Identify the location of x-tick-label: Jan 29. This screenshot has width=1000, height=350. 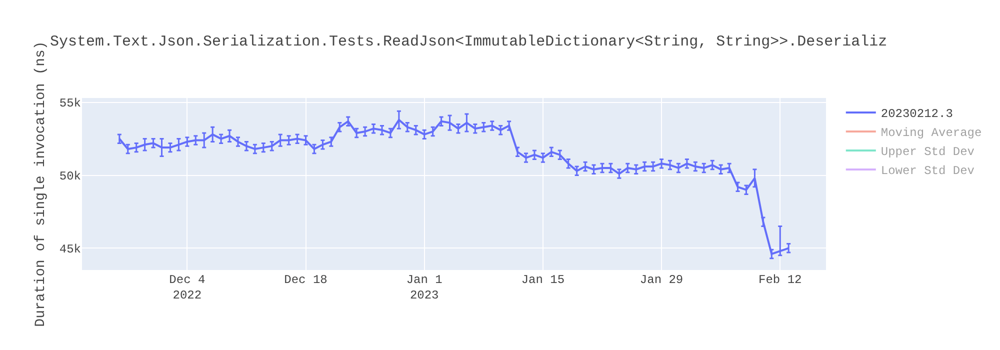
(662, 280).